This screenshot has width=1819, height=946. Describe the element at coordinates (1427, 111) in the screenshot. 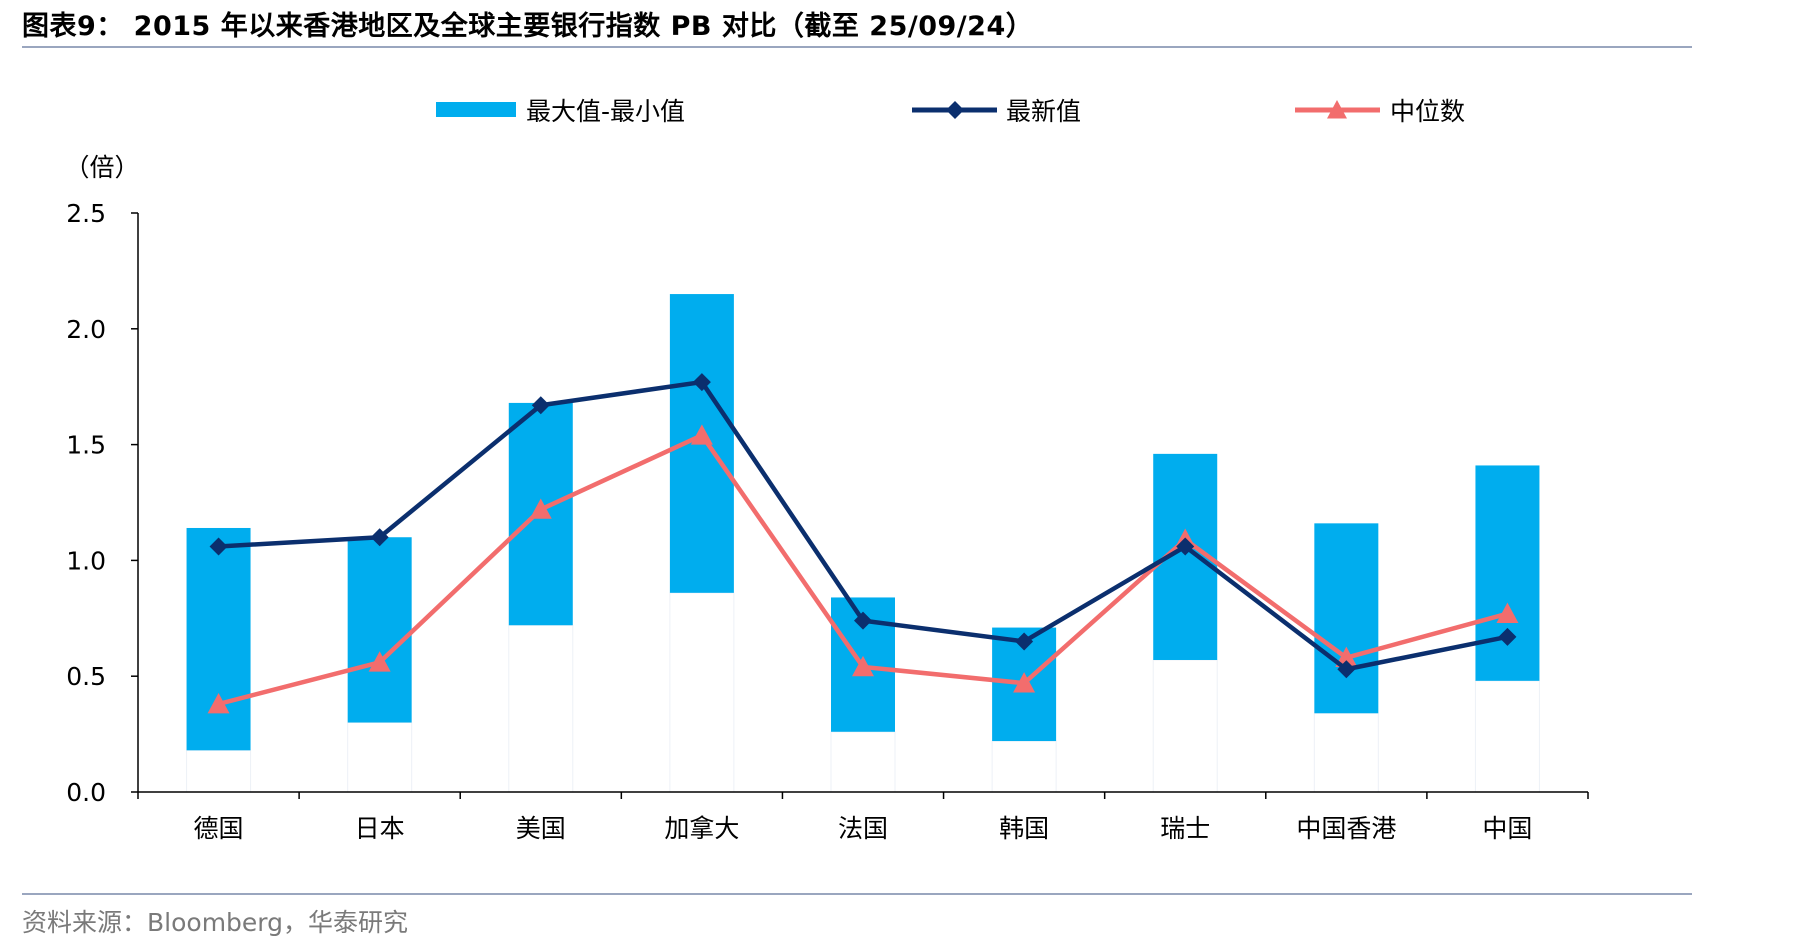

I see `legend-label-median: 中位数` at that location.